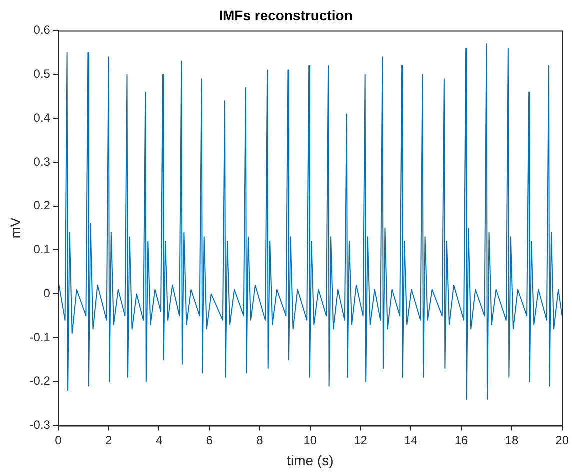  What do you see at coordinates (42, 205) in the screenshot?
I see `y-tick-label: 0.2` at bounding box center [42, 205].